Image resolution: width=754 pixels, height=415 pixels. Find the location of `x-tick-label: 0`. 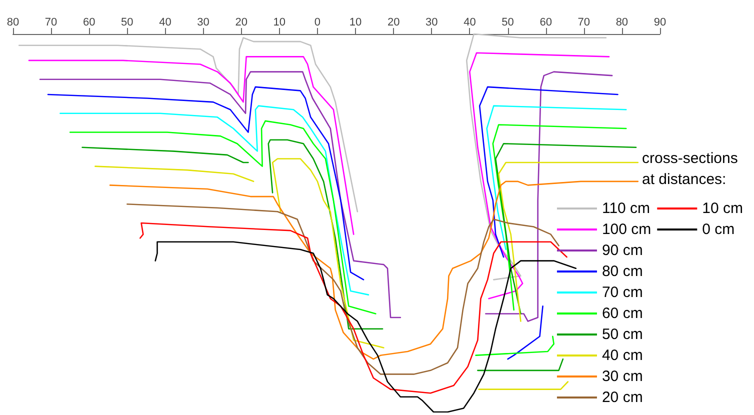

x-tick-label: 0 is located at coordinates (317, 22).